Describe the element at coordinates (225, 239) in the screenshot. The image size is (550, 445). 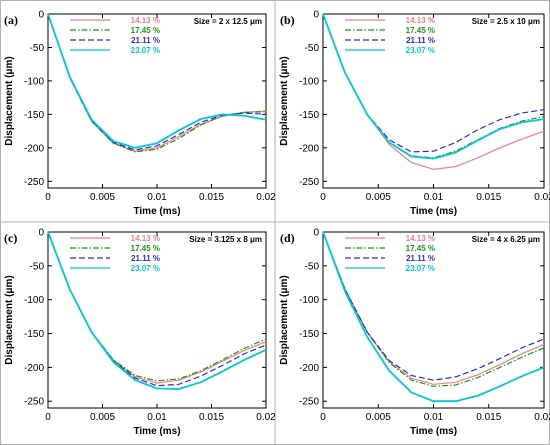
I see `size-annotation: Size = 3.125 x 8 μm` at that location.